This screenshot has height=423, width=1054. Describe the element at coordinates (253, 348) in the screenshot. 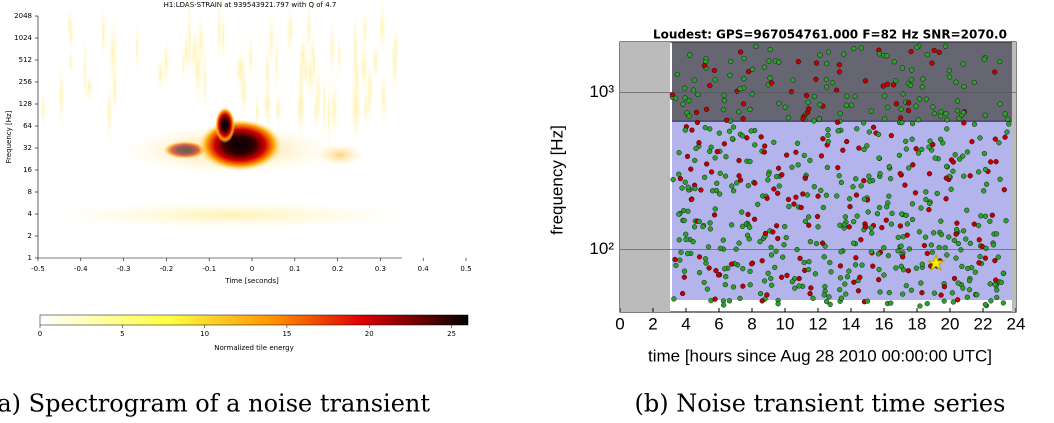

I see `colorbar-label: Normalized tile energy` at that location.